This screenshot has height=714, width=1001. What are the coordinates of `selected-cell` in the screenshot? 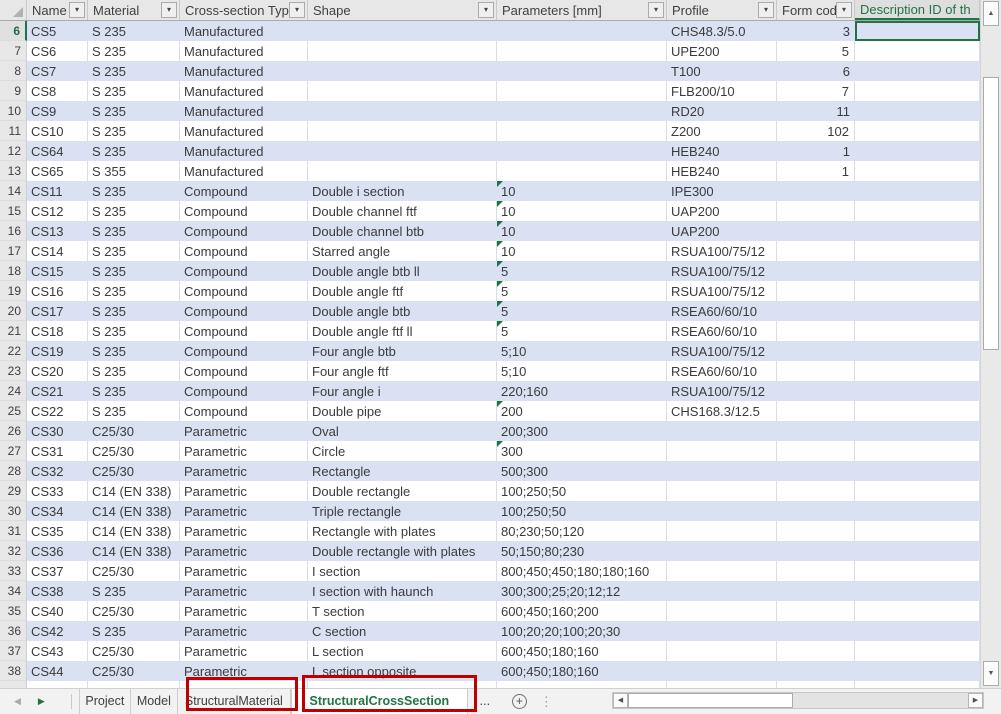 It's located at (917, 31).